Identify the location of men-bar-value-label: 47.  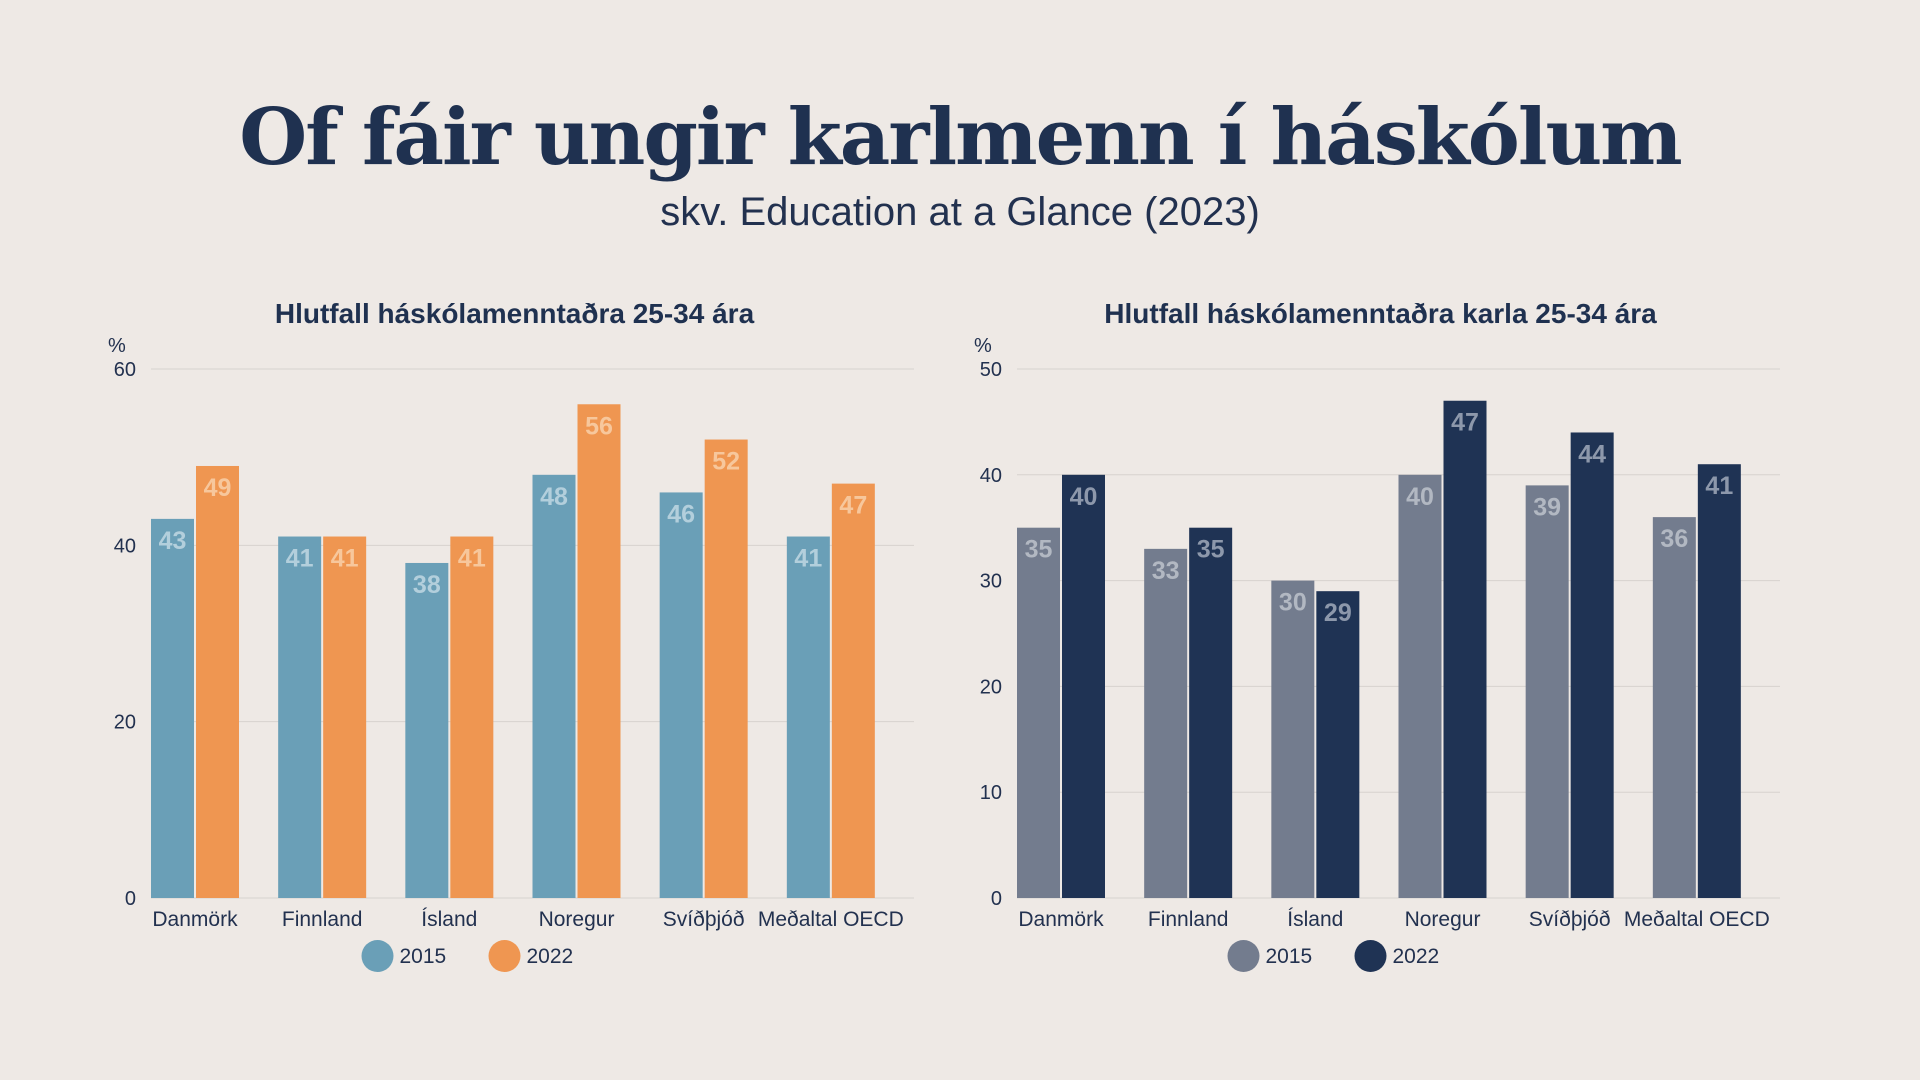
(1465, 423).